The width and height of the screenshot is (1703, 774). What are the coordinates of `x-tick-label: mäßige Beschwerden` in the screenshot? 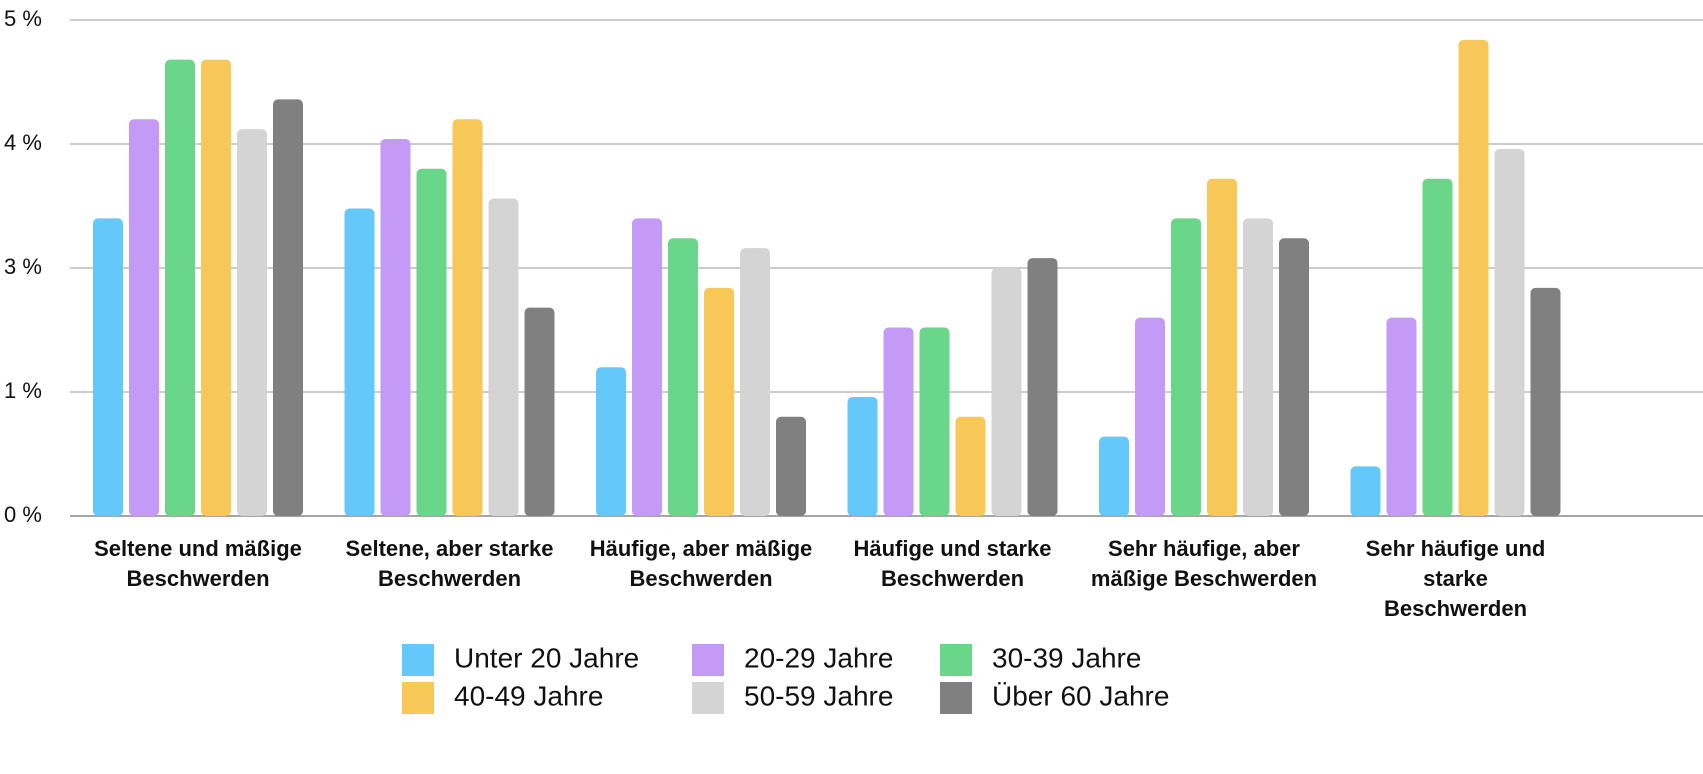 It's located at (1204, 578).